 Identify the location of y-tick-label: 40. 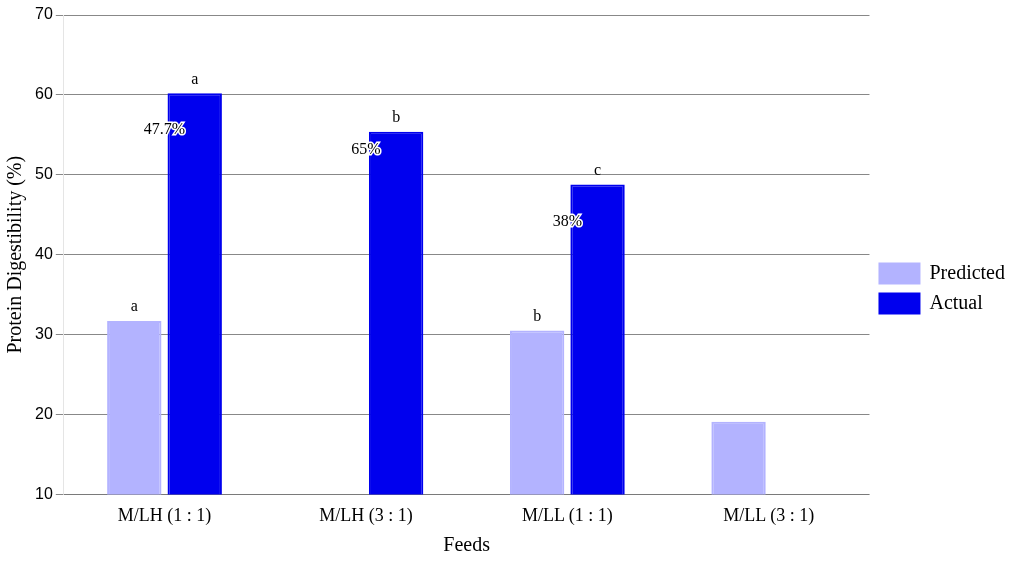
(44, 254).